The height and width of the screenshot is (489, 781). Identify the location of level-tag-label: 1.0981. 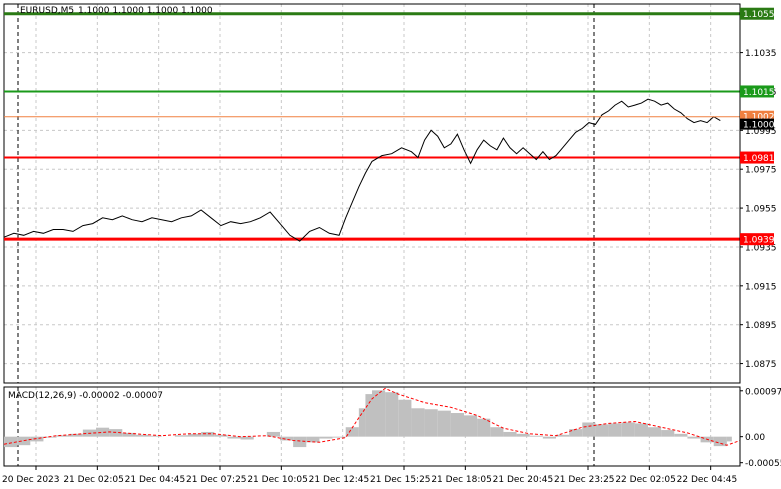
(759, 159).